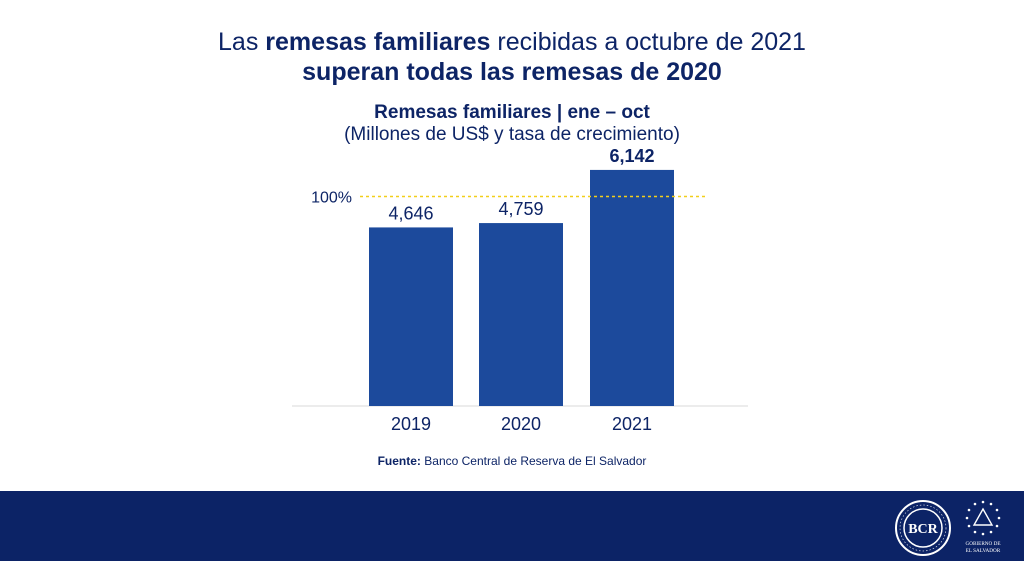  I want to click on chart-title: Remesas familiares | ene – oct, so click(512, 112).